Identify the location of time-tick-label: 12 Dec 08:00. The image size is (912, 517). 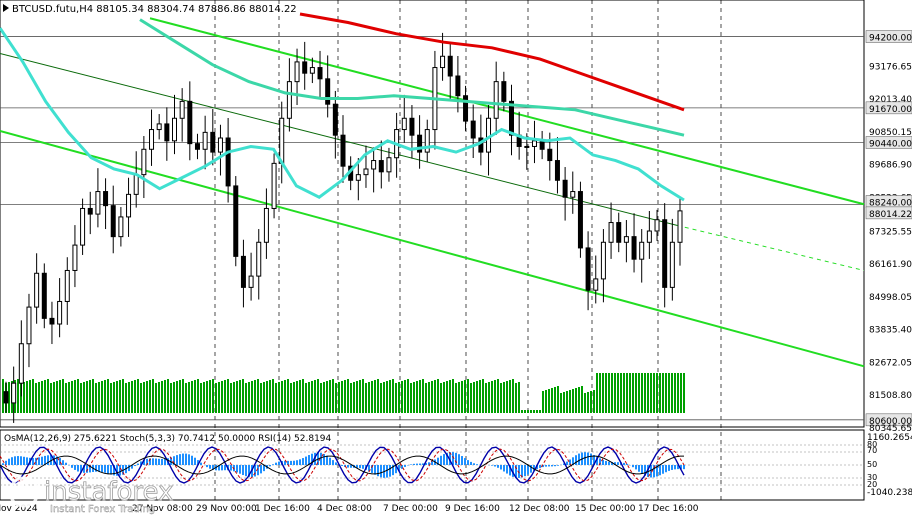
(539, 509).